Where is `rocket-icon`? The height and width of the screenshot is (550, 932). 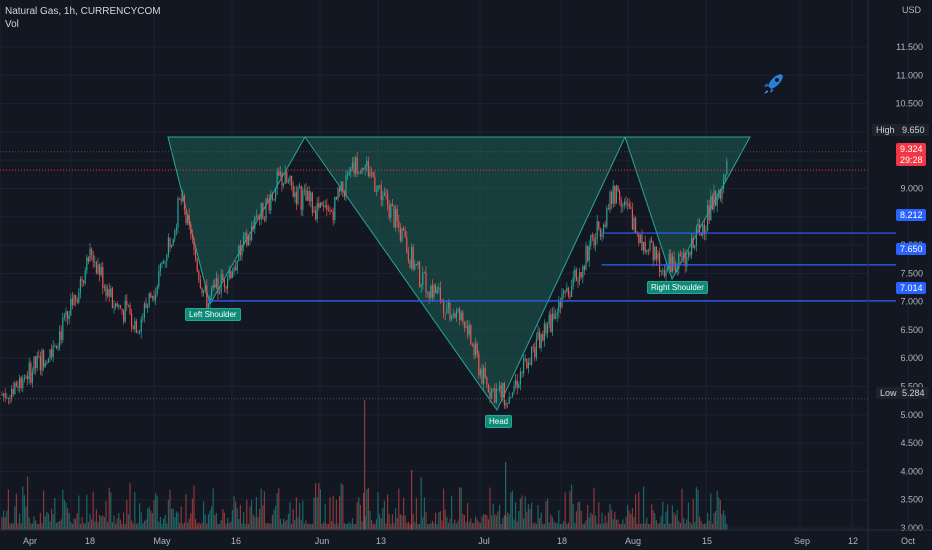 rocket-icon is located at coordinates (773, 84).